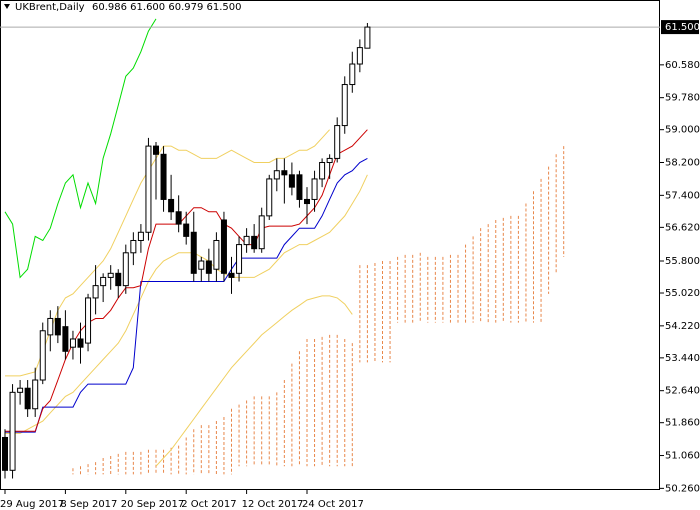 Image resolution: width=700 pixels, height=510 pixels. I want to click on y-tick-label: 58.200, so click(682, 163).